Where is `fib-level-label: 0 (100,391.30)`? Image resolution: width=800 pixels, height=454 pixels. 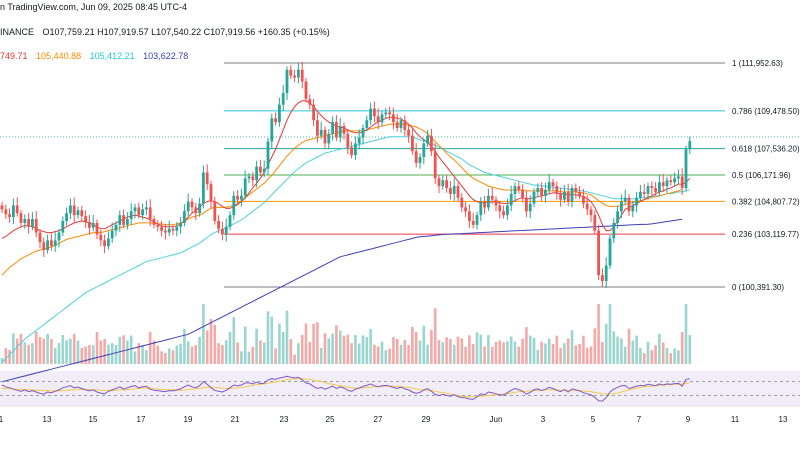 fib-level-label: 0 (100,391.30) is located at coordinates (758, 287).